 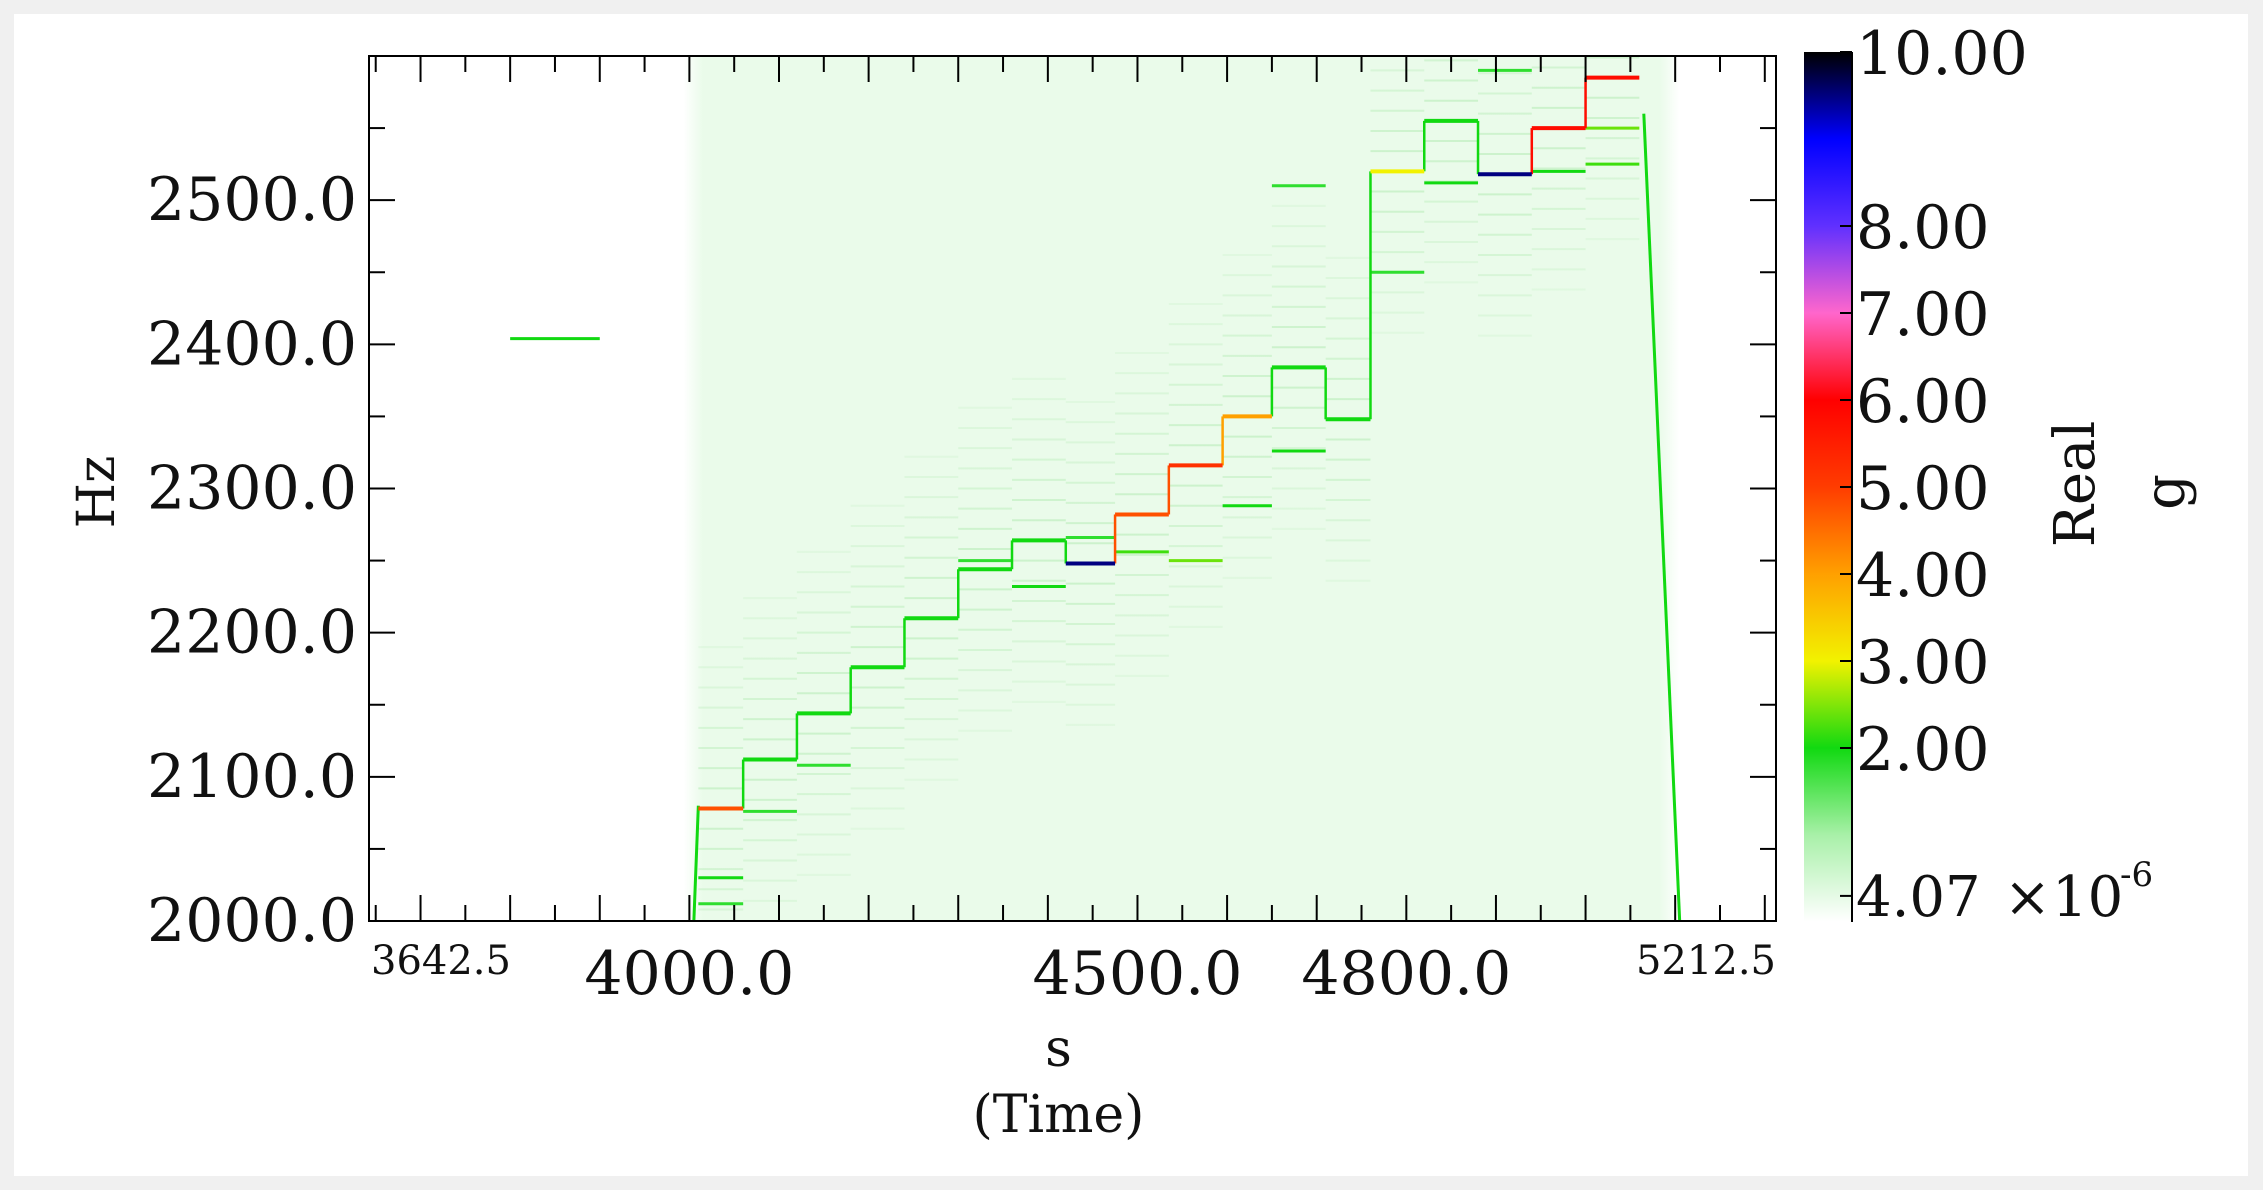 What do you see at coordinates (252, 344) in the screenshot?
I see `y-tick-label: 2400.0` at bounding box center [252, 344].